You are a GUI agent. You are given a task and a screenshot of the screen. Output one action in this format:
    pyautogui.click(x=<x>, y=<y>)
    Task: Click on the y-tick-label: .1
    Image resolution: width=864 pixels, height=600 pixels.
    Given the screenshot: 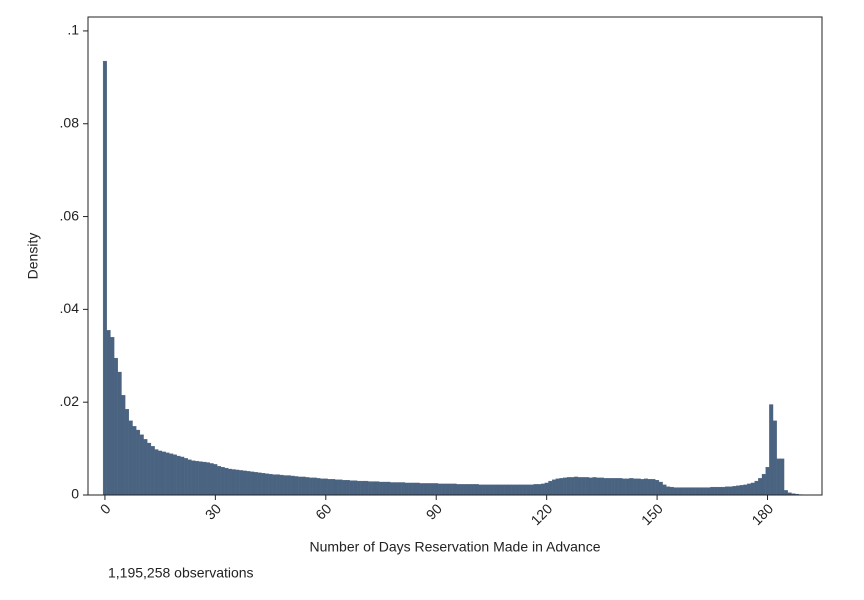 What is the action you would take?
    pyautogui.click(x=73, y=30)
    